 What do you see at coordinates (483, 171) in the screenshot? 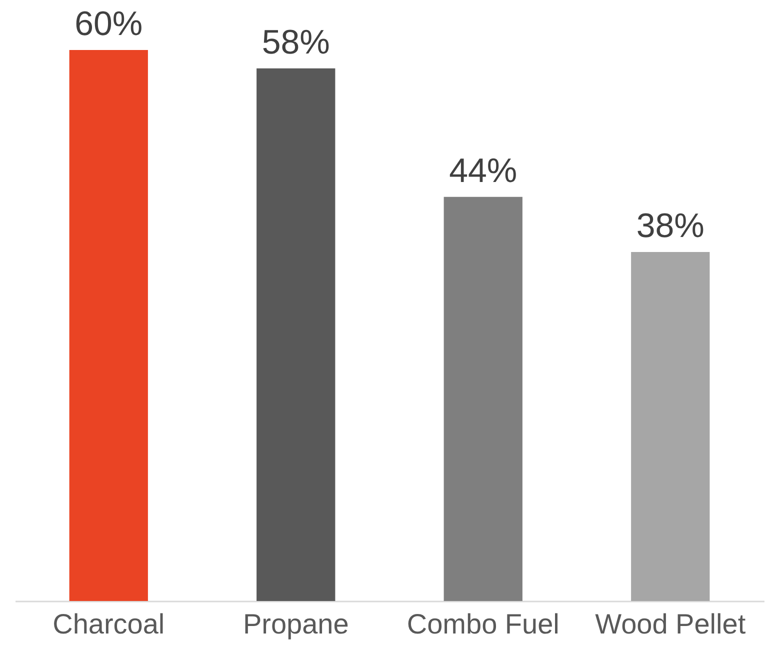
I see `data-label: 44%` at bounding box center [483, 171].